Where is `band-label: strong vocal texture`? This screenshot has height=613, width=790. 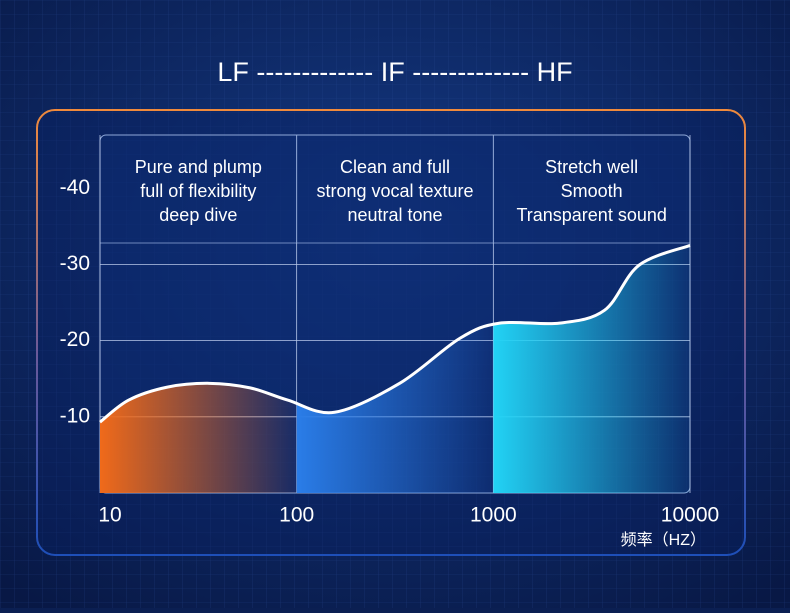
band-label: strong vocal texture is located at coordinates (394, 191).